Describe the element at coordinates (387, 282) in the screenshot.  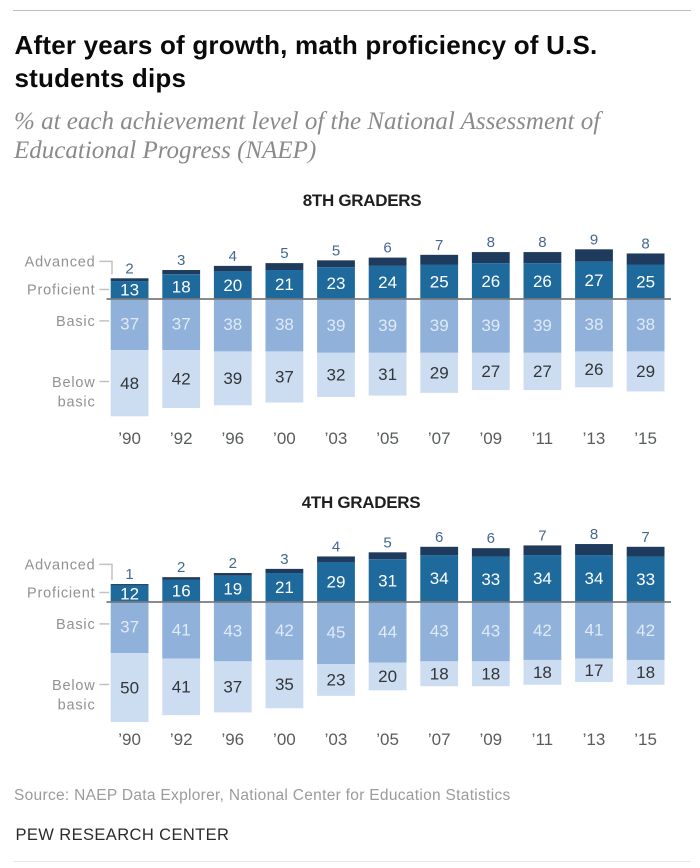
I see `svg-text: 24` at that location.